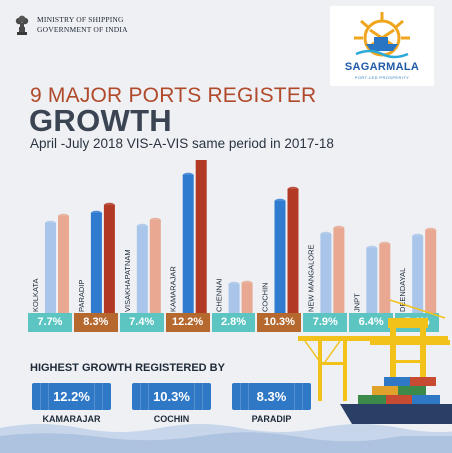 This screenshot has height=453, width=452. I want to click on category-label: PARADIP, so click(81, 296).